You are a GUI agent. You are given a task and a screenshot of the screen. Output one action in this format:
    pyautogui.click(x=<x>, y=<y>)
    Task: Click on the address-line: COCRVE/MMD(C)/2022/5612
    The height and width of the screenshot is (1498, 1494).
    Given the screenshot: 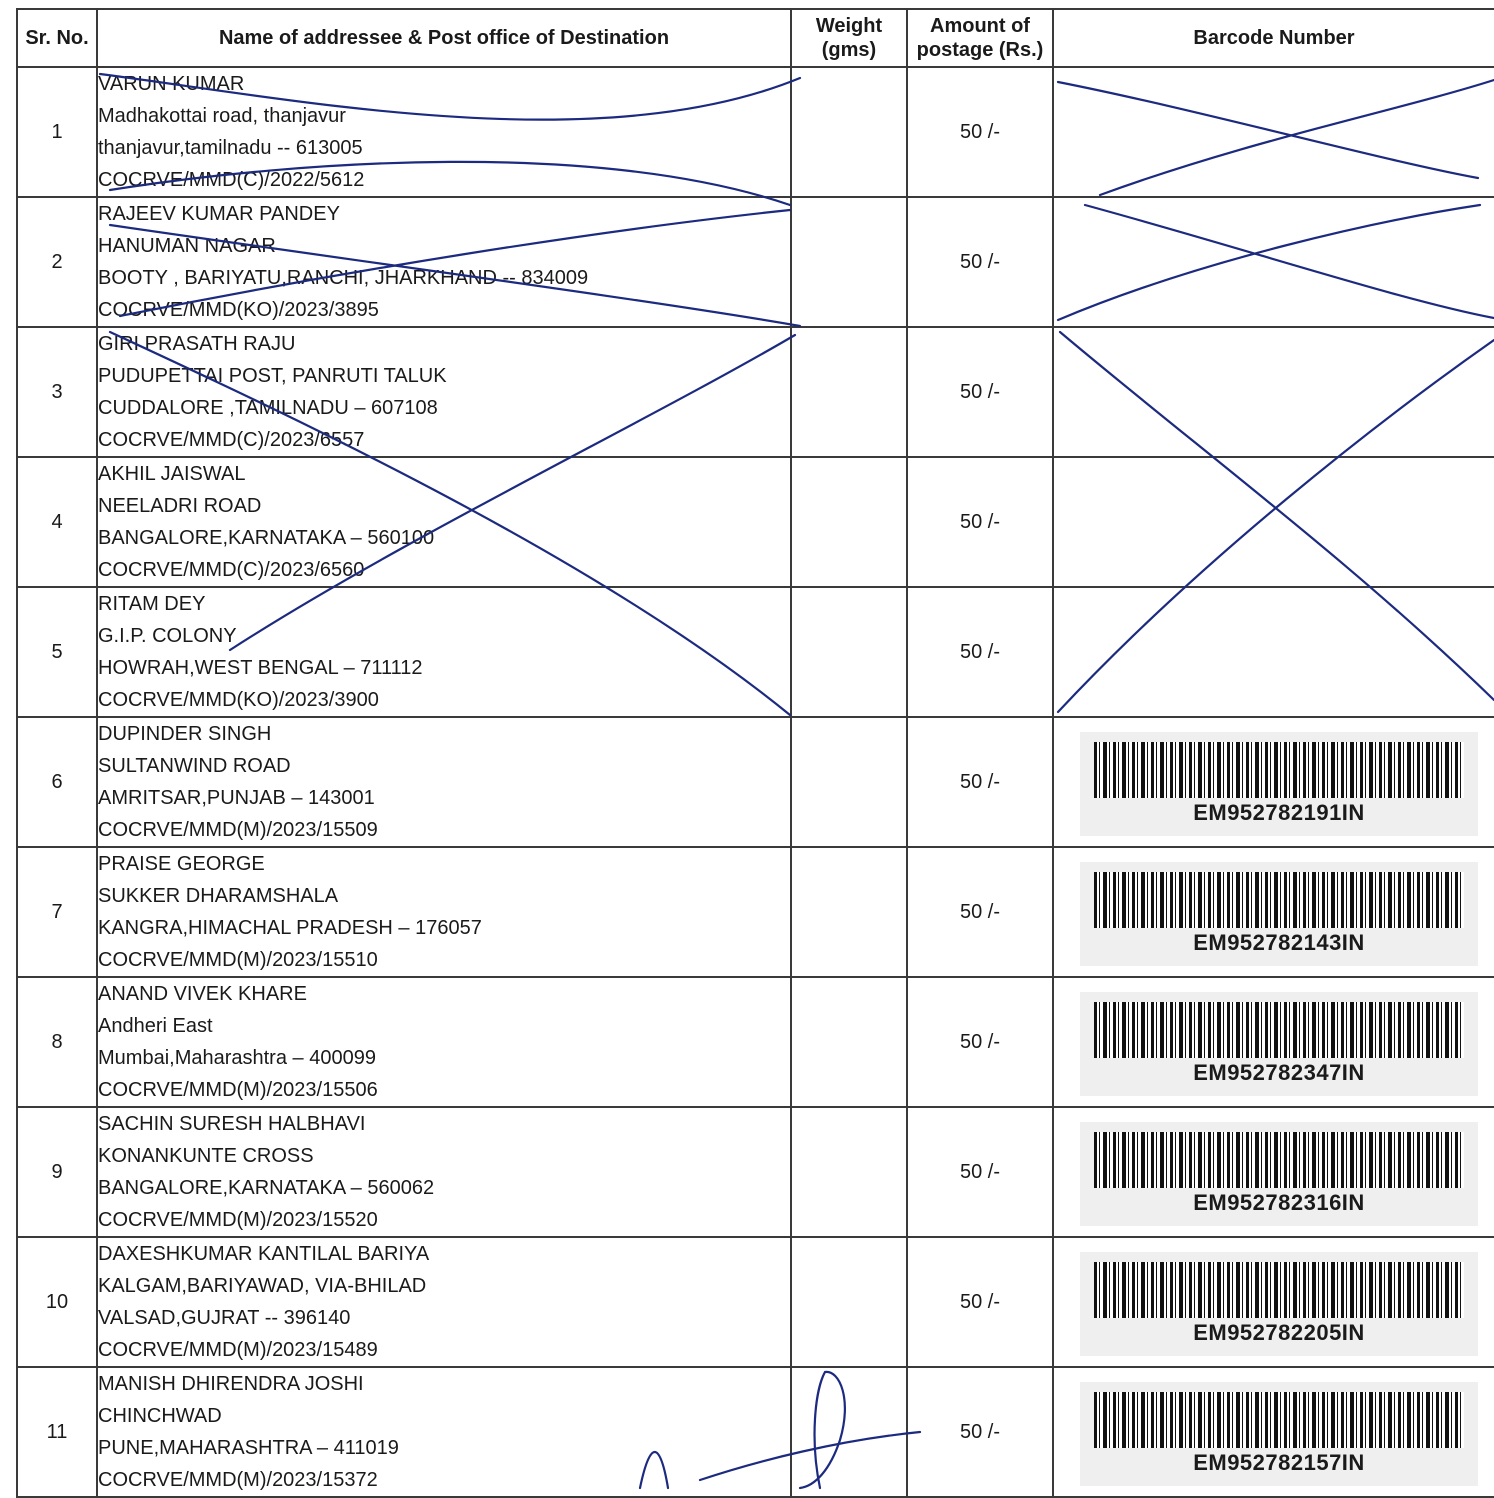 What is the action you would take?
    pyautogui.click(x=231, y=180)
    